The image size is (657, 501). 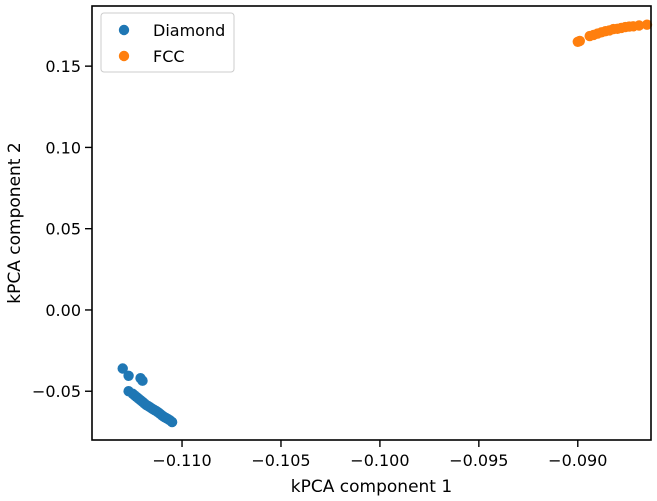 What do you see at coordinates (371, 487) in the screenshot?
I see `x-axis-label: kPCA component 1` at bounding box center [371, 487].